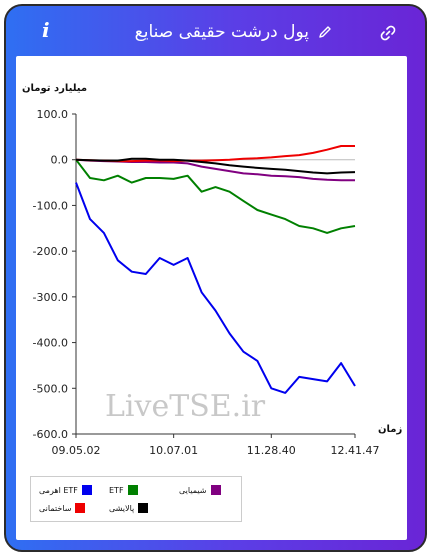 The height and width of the screenshot is (559, 433). I want to click on title-wrap: پول درشت حقیقی صنایع, so click(234, 32).